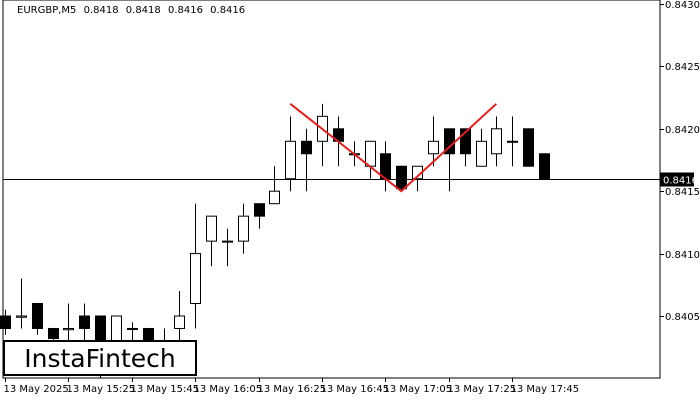 The height and width of the screenshot is (400, 700). Describe the element at coordinates (682, 255) in the screenshot. I see `y-tick-label: 0.8410` at that location.